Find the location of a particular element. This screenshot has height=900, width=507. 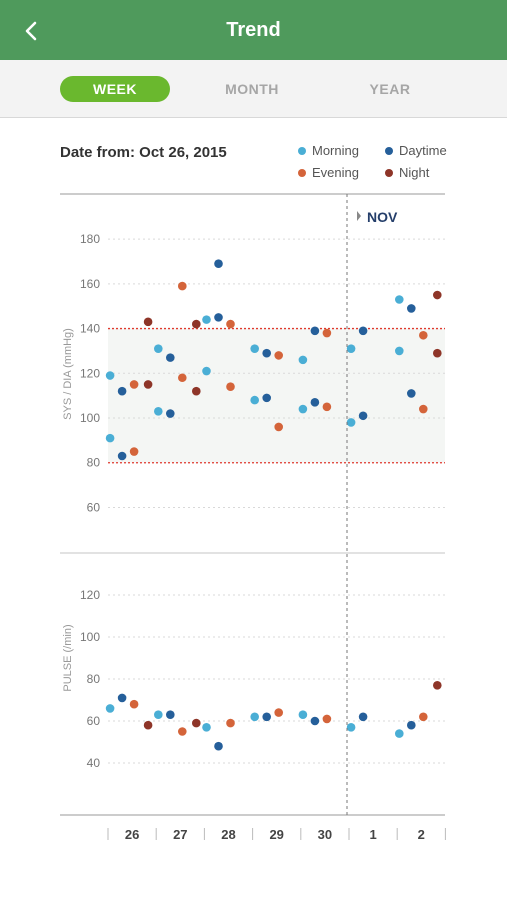

y-tick-label: 140 is located at coordinates (90, 329).